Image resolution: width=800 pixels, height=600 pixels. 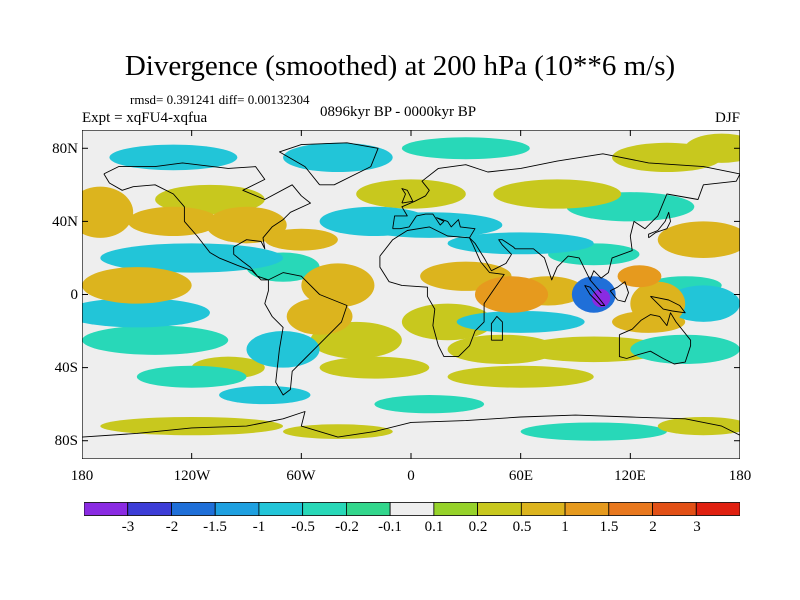 What do you see at coordinates (398, 112) in the screenshot?
I see `period-label: 0896kyr BP - 0000kyr BP` at bounding box center [398, 112].